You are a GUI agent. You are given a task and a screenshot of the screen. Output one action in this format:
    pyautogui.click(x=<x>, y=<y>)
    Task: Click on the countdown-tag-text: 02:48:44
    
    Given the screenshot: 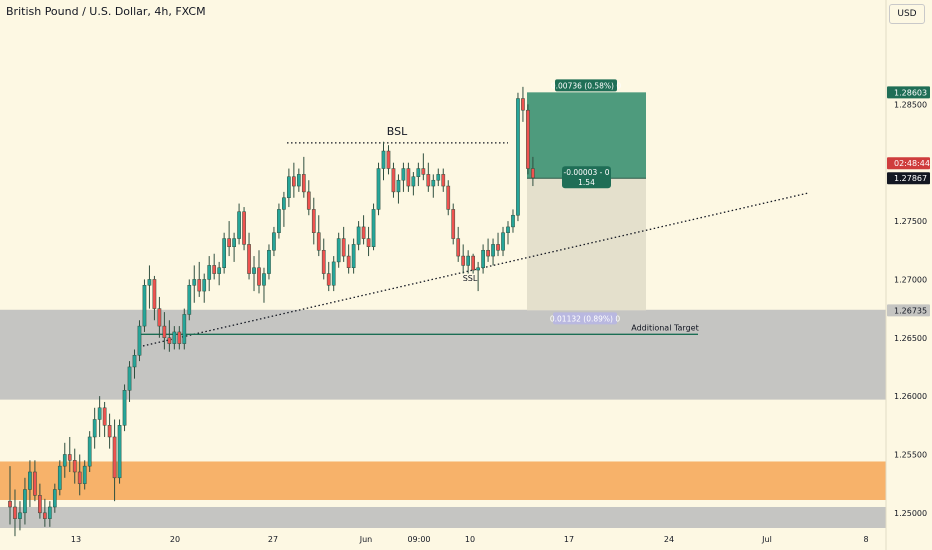 What is the action you would take?
    pyautogui.click(x=912, y=163)
    